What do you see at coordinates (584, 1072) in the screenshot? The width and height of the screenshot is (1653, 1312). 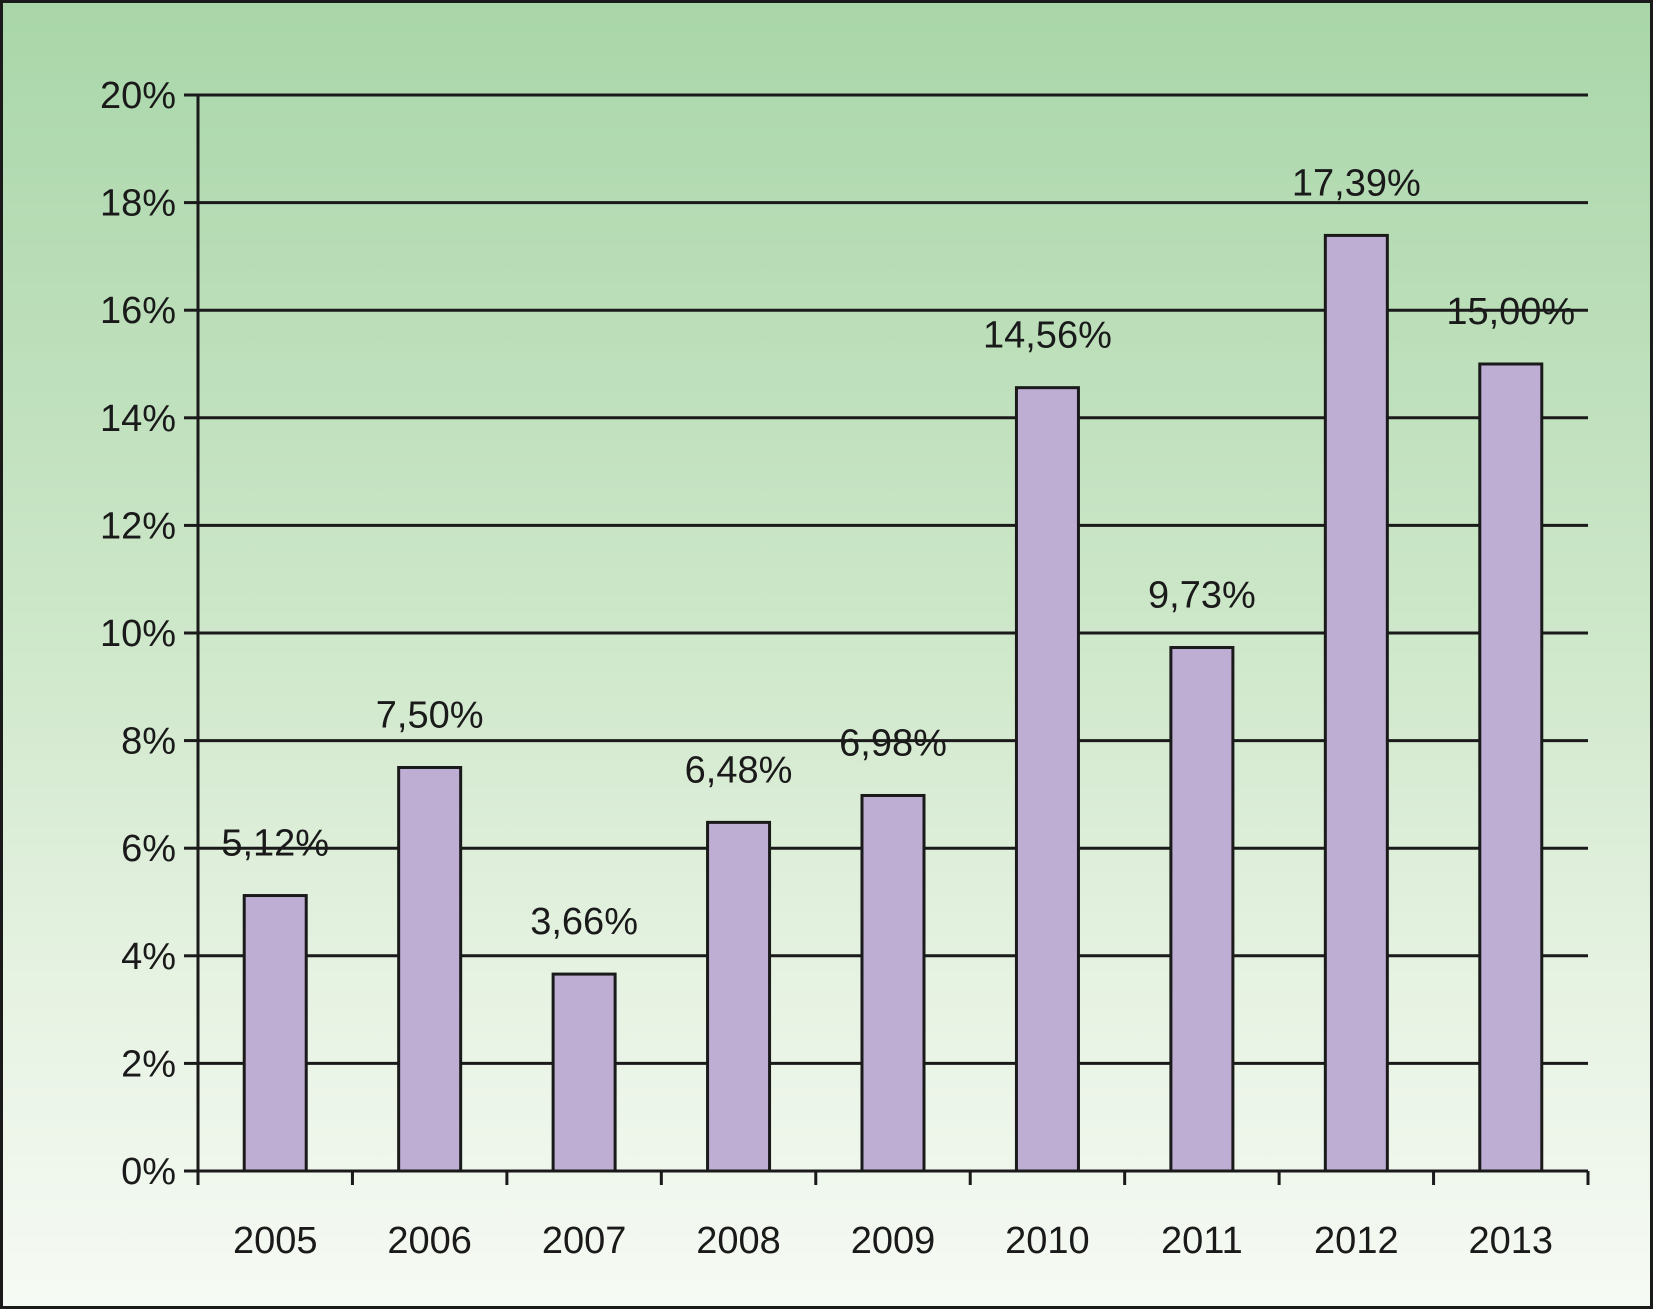 I see `bar-2007` at bounding box center [584, 1072].